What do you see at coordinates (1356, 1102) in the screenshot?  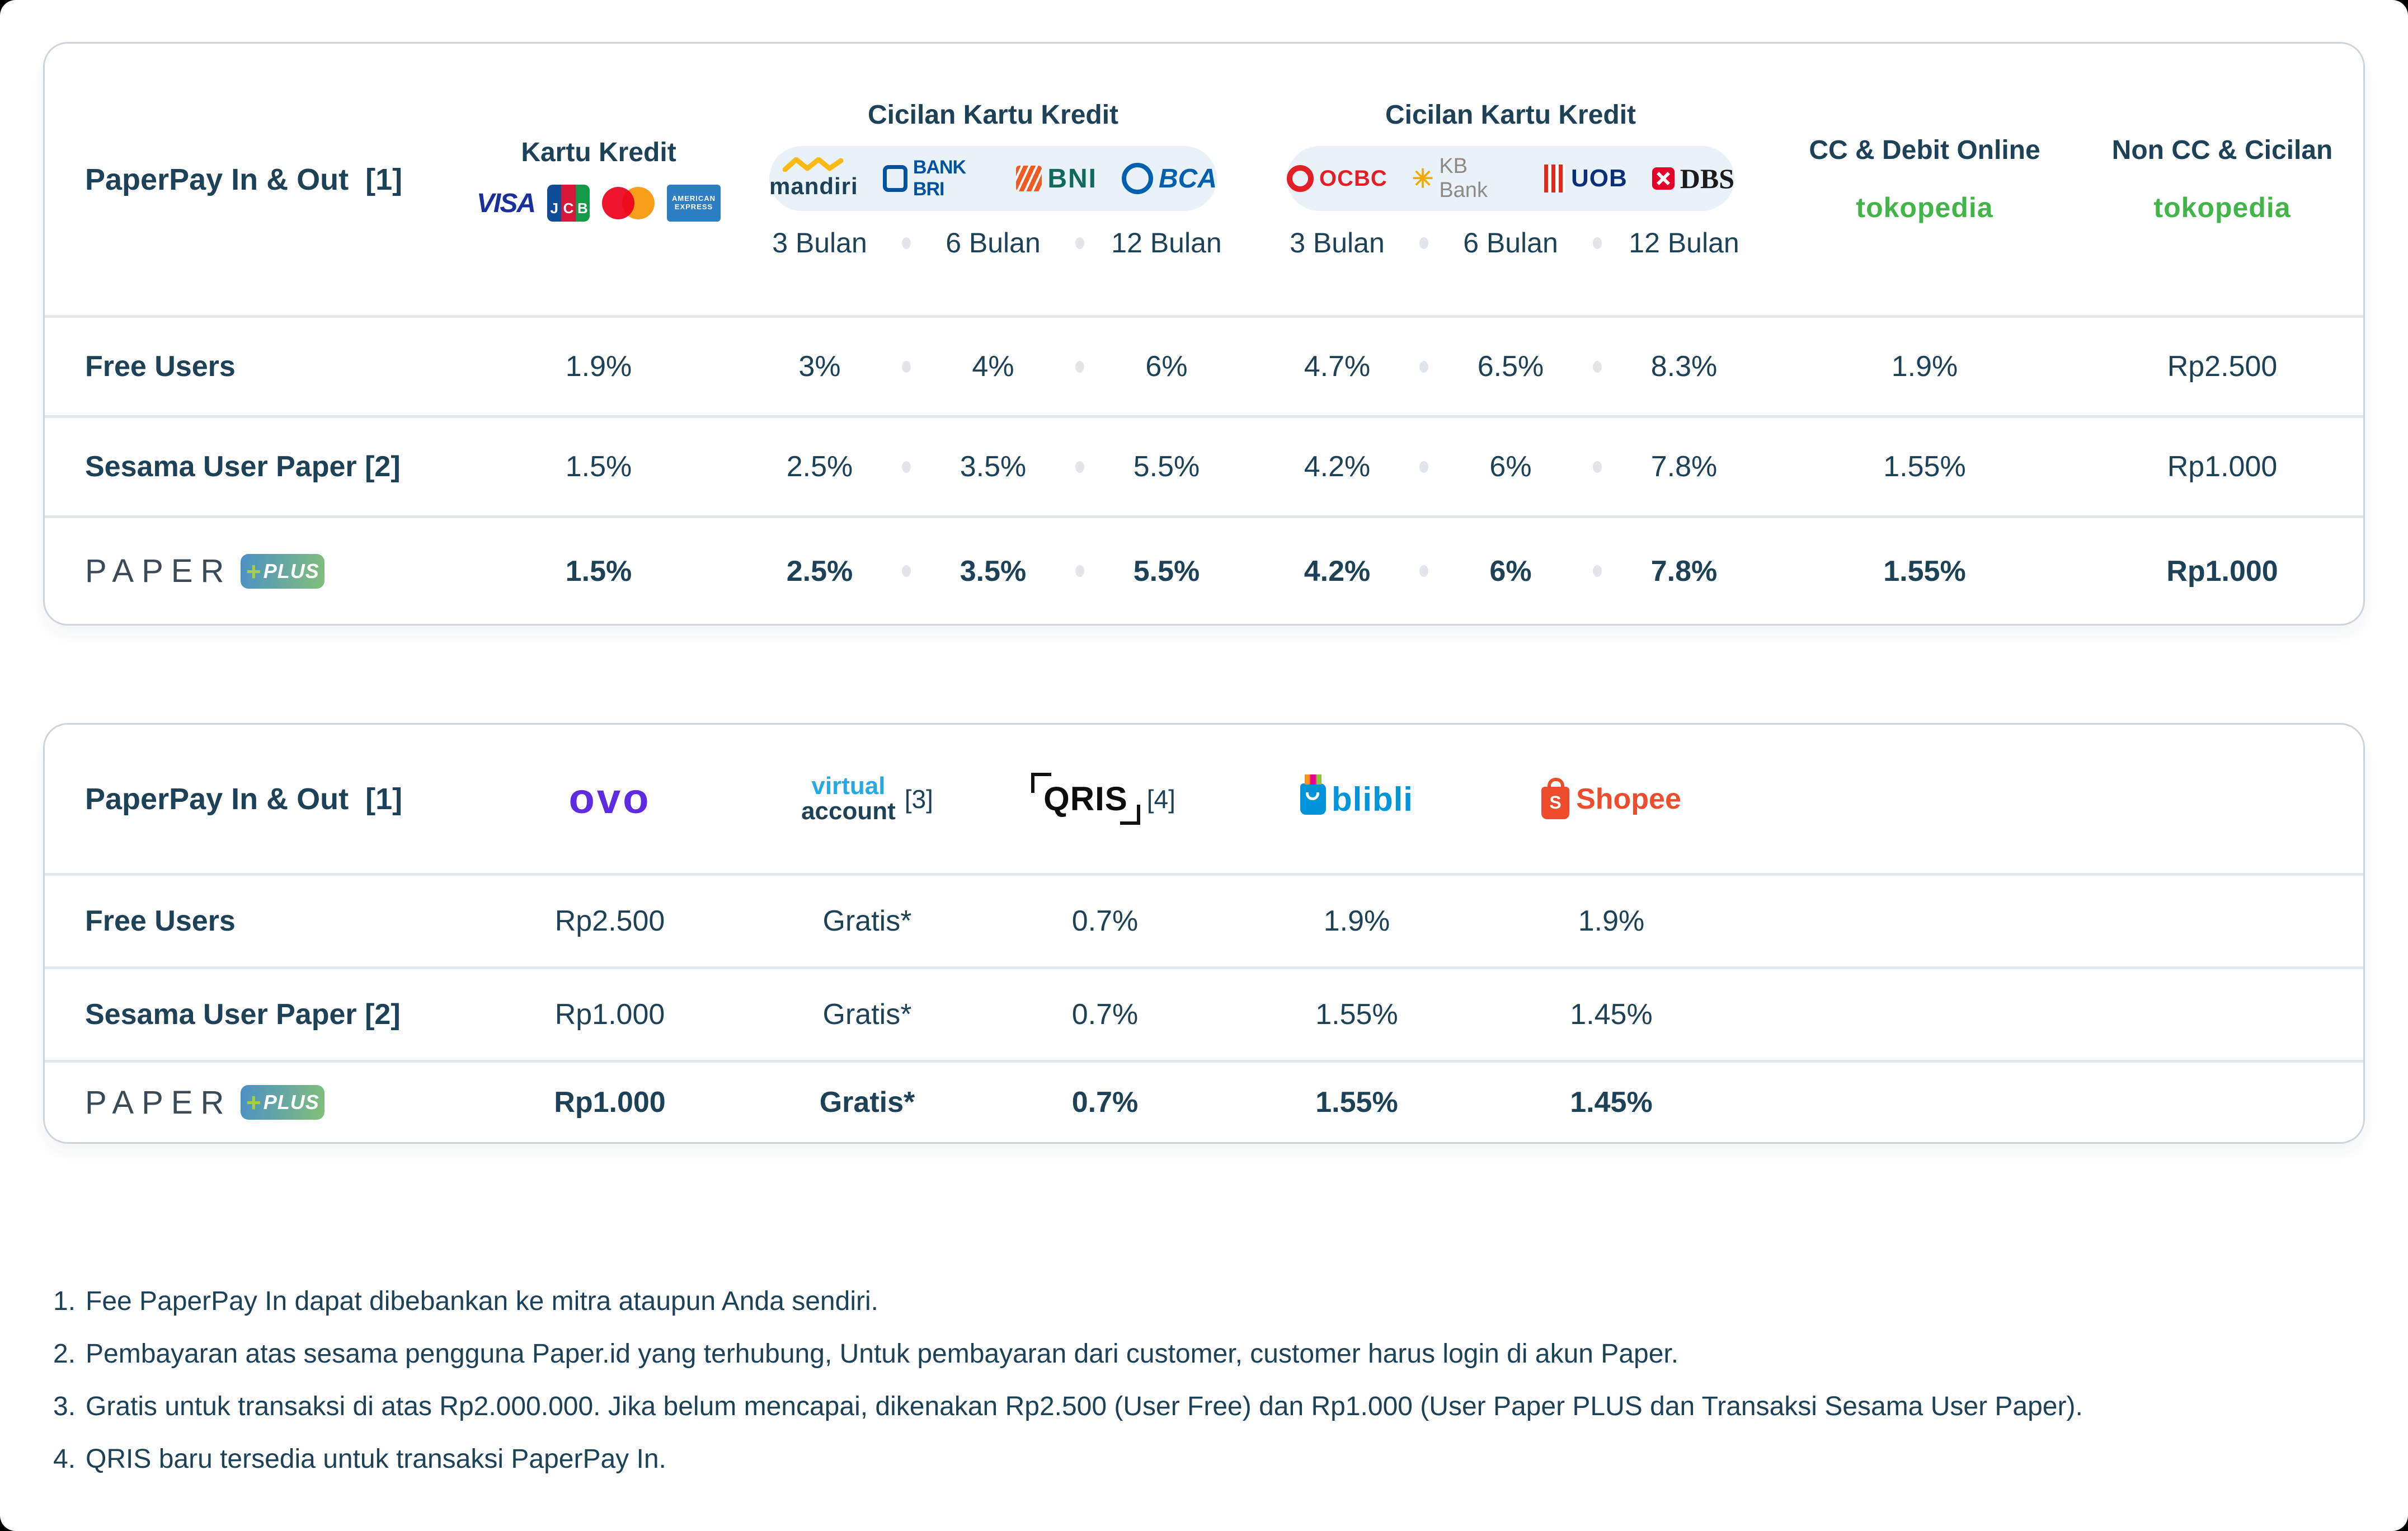 I see `value-blibli: 1.55%` at bounding box center [1356, 1102].